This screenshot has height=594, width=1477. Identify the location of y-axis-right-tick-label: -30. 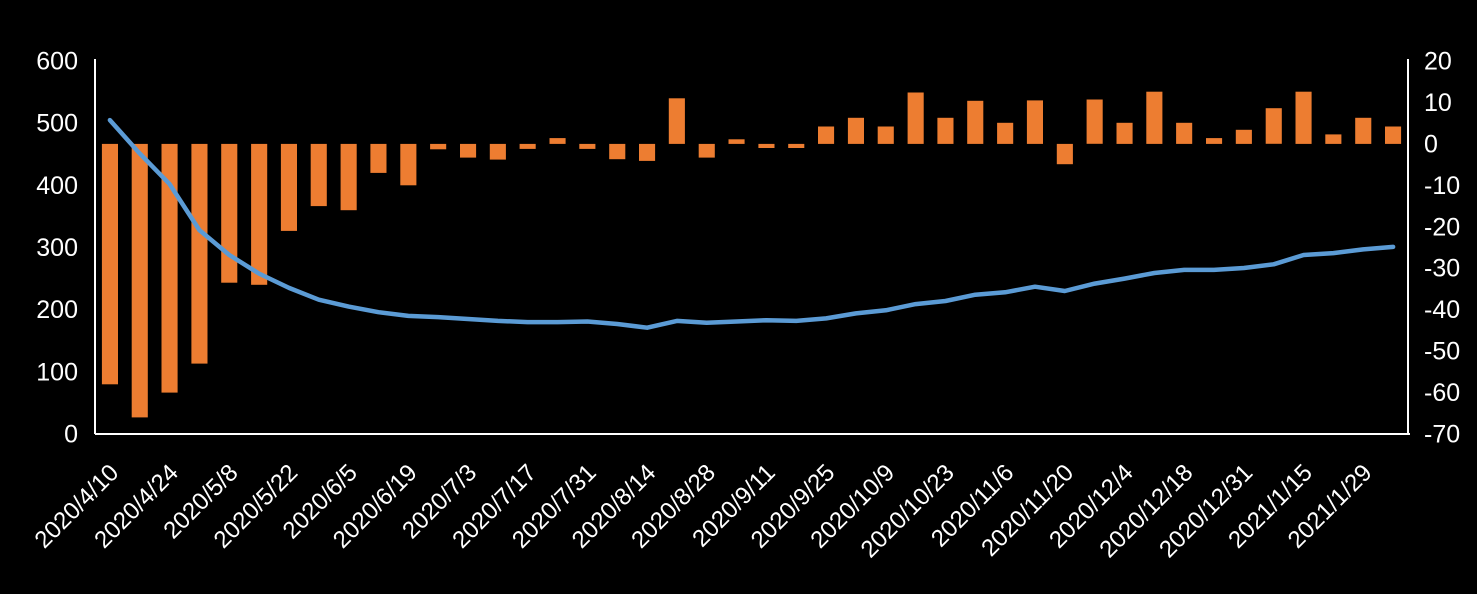
(1442, 269).